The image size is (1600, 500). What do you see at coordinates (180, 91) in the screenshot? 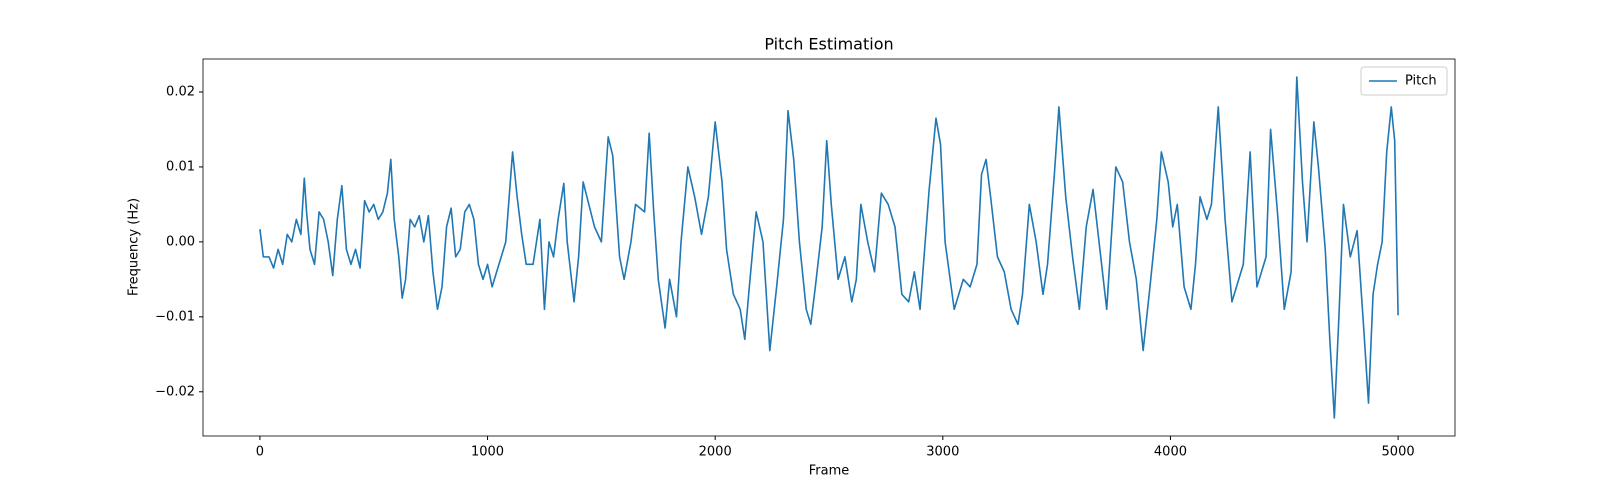
I see `y-tick-label: 0.02` at bounding box center [180, 91].